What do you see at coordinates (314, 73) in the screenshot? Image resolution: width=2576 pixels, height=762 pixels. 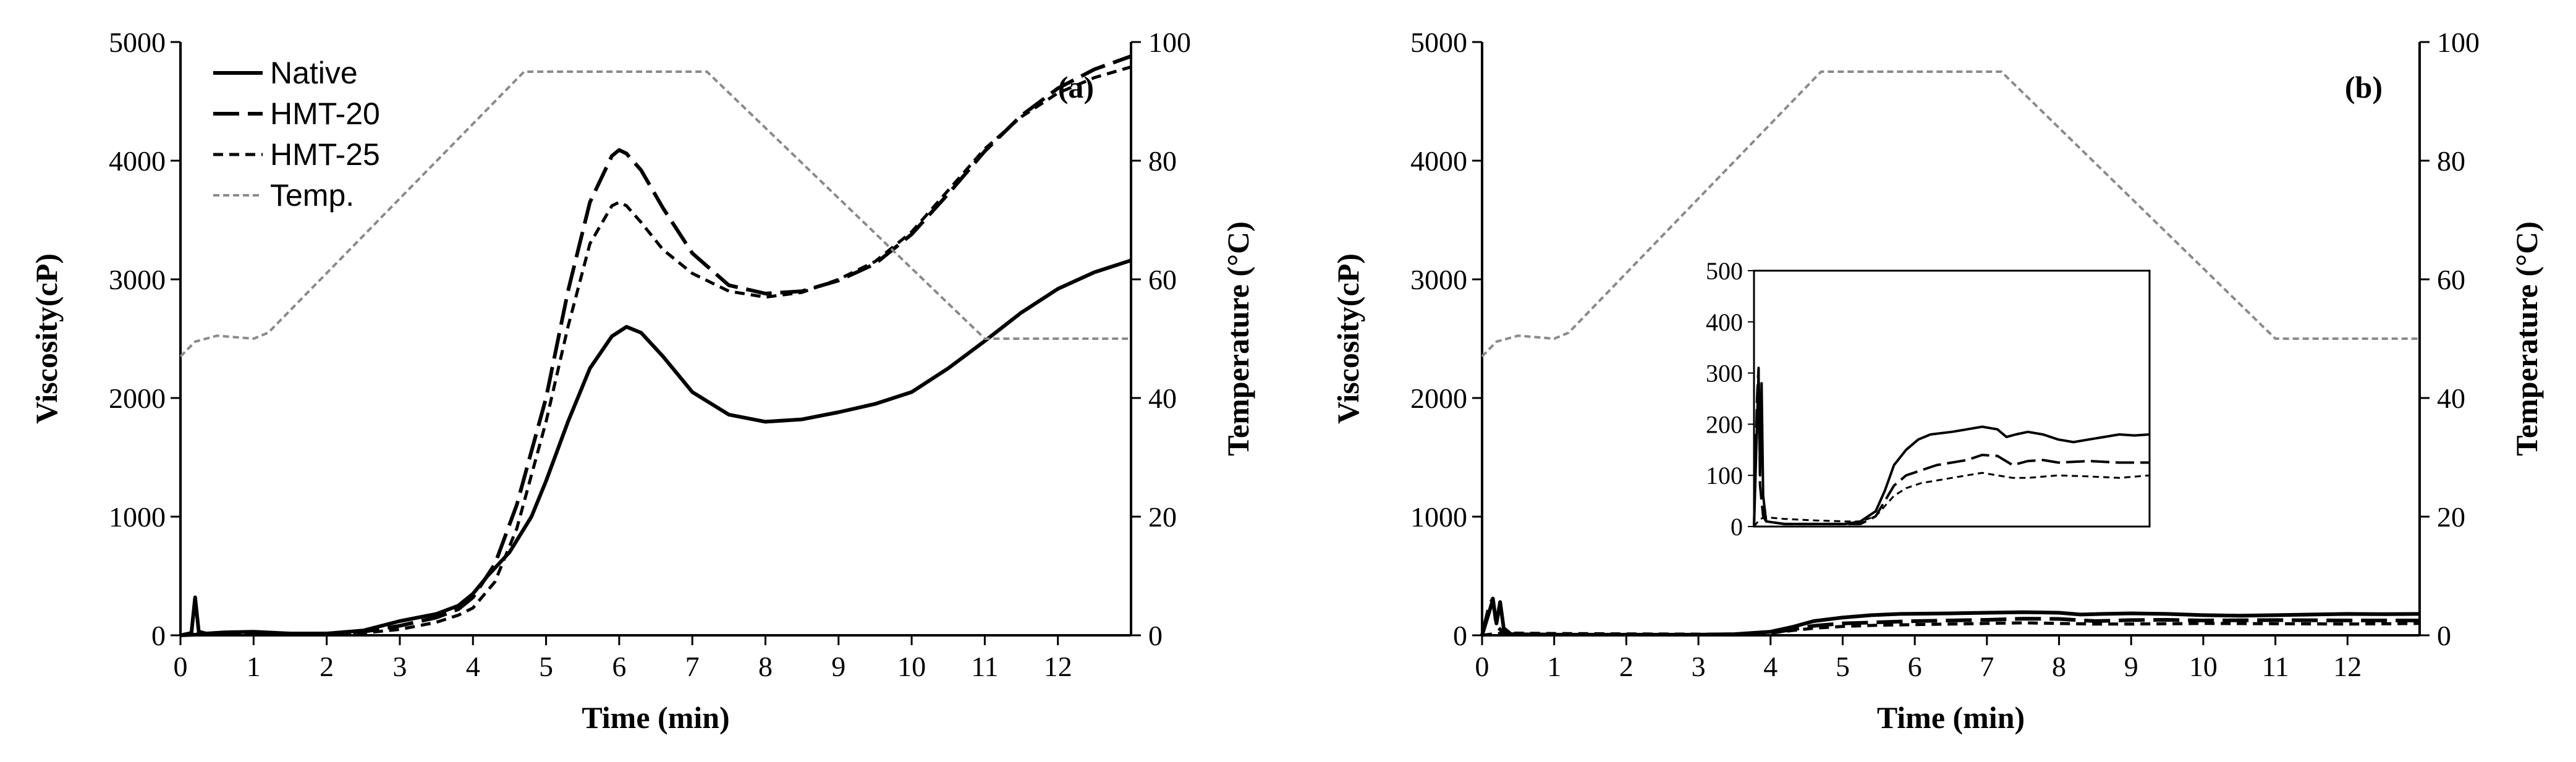 I see `legend-label: Native` at bounding box center [314, 73].